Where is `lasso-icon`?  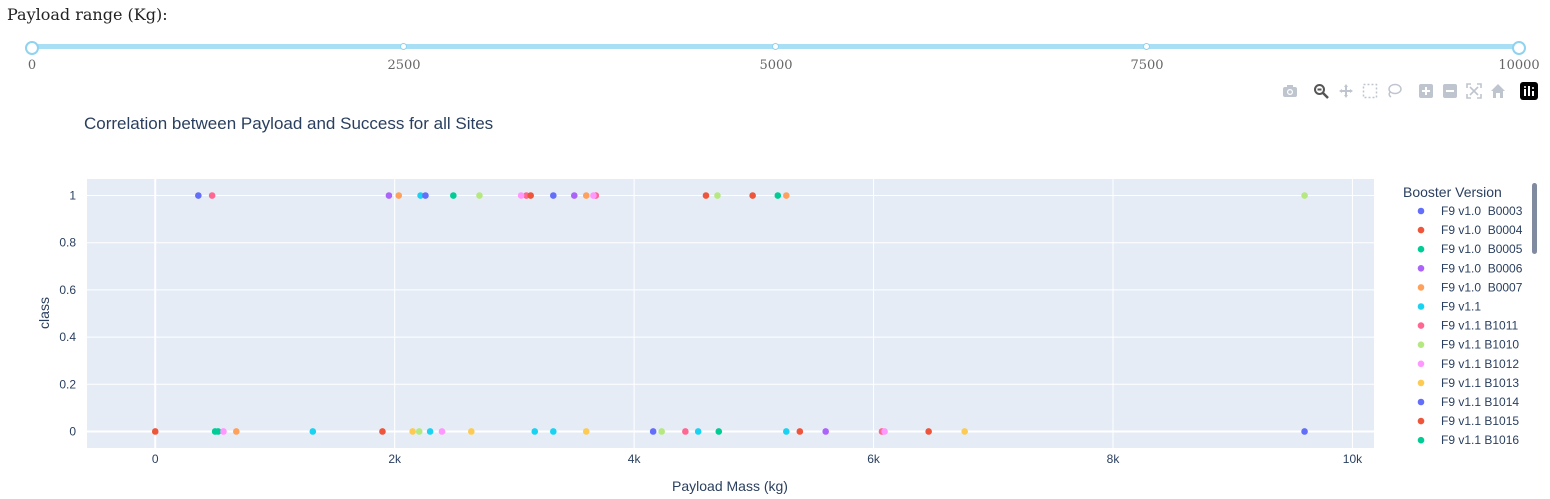
lasso-icon is located at coordinates (1394, 91).